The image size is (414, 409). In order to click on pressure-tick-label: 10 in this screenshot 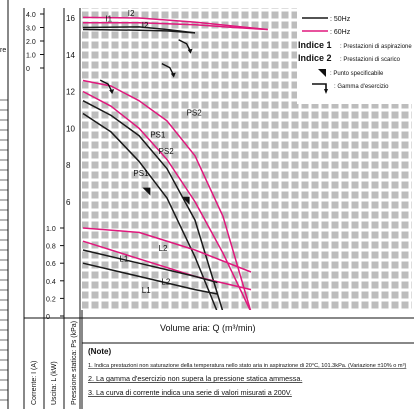, I will do `click(70, 128)`.